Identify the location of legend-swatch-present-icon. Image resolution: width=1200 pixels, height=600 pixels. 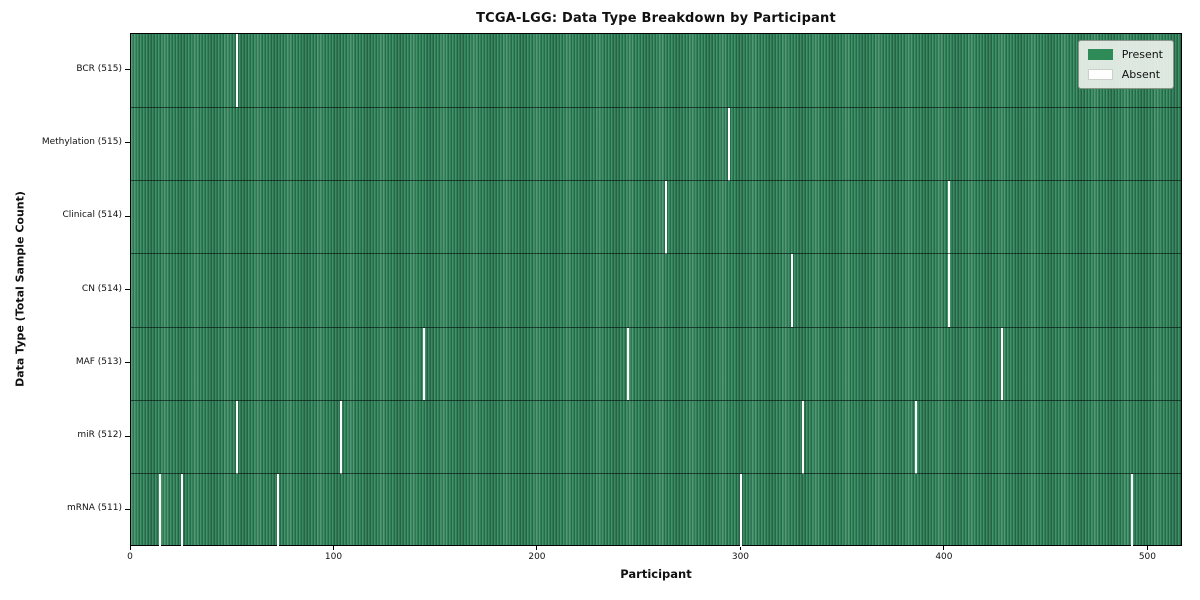
(1100, 54).